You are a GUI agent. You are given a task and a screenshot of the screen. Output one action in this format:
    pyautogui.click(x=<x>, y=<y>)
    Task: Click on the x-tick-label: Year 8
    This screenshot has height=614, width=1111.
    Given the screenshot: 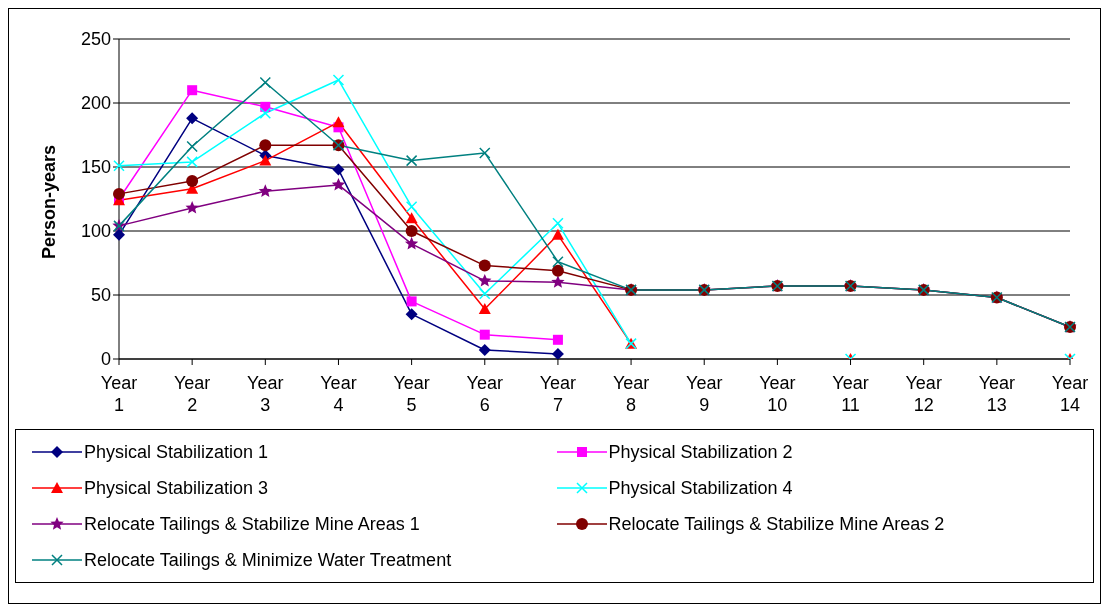 What is the action you would take?
    pyautogui.click(x=631, y=394)
    